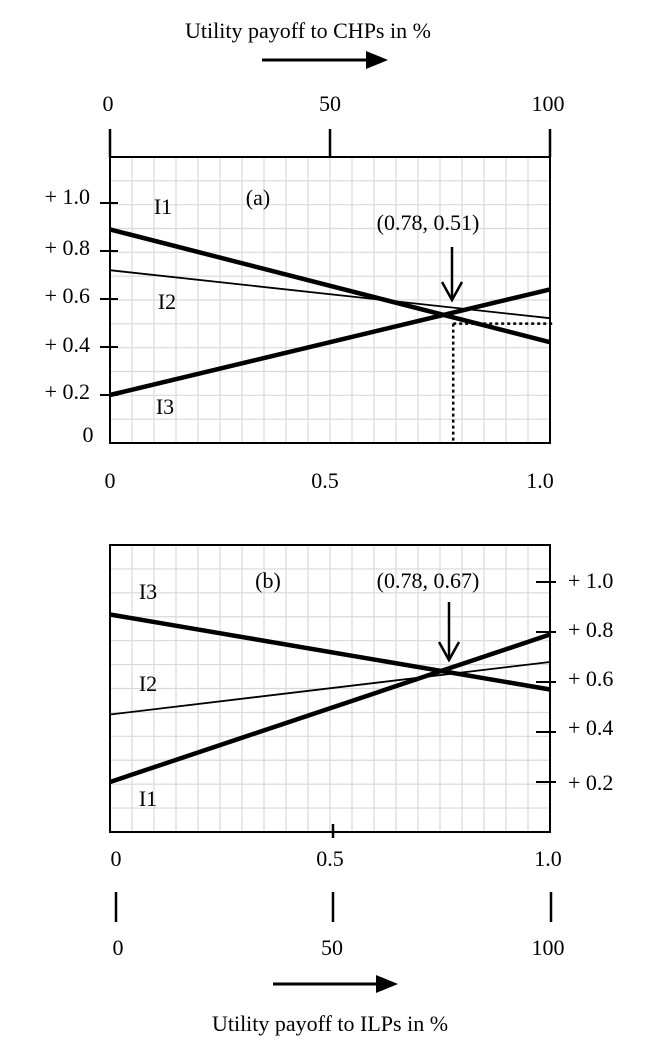  I want to click on panel-label-b: (b), so click(268, 580).